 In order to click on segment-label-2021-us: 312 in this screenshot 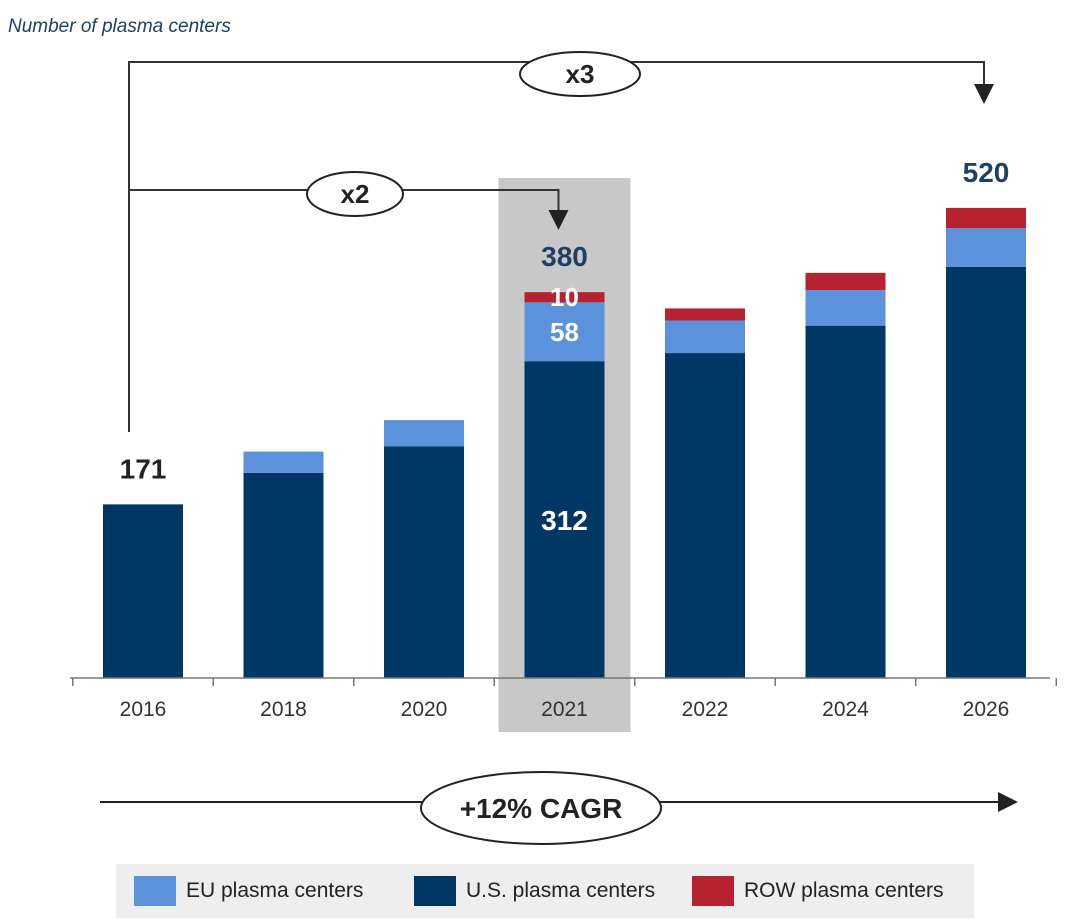, I will do `click(564, 520)`.